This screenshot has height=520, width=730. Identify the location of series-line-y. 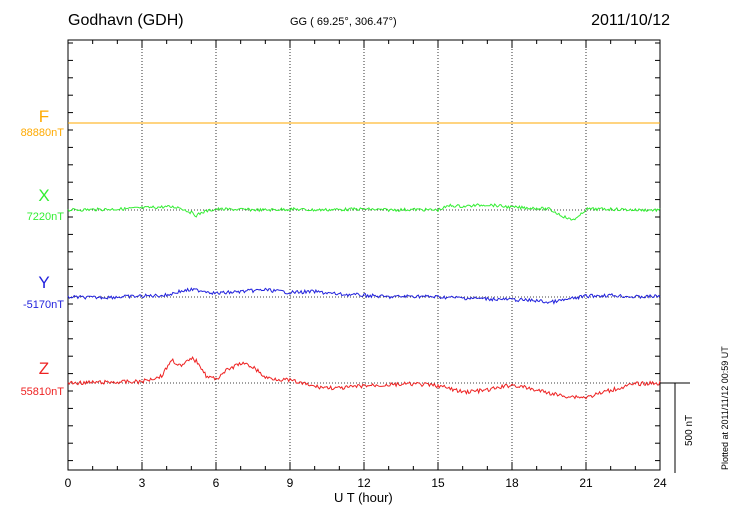
(364, 296).